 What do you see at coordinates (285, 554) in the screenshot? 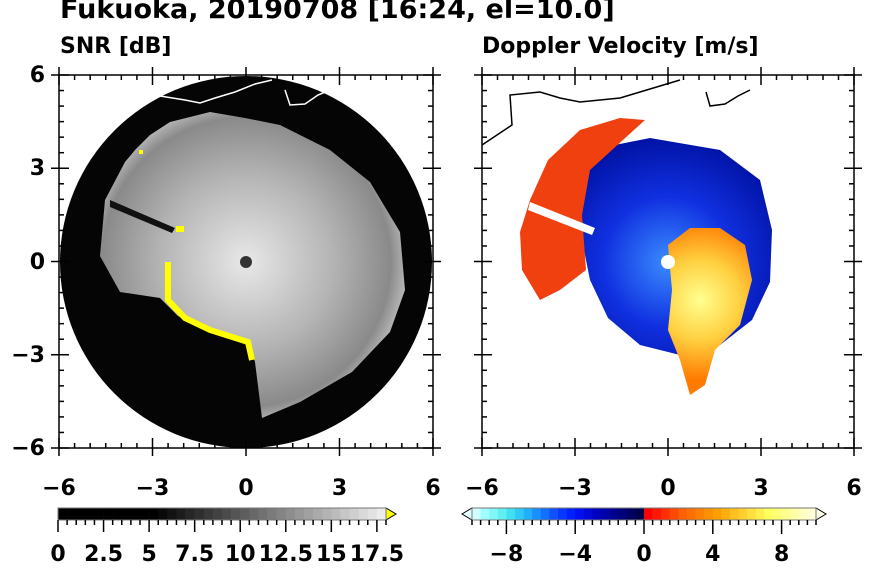
I see `snr-colorbar-label: 12.5` at bounding box center [285, 554].